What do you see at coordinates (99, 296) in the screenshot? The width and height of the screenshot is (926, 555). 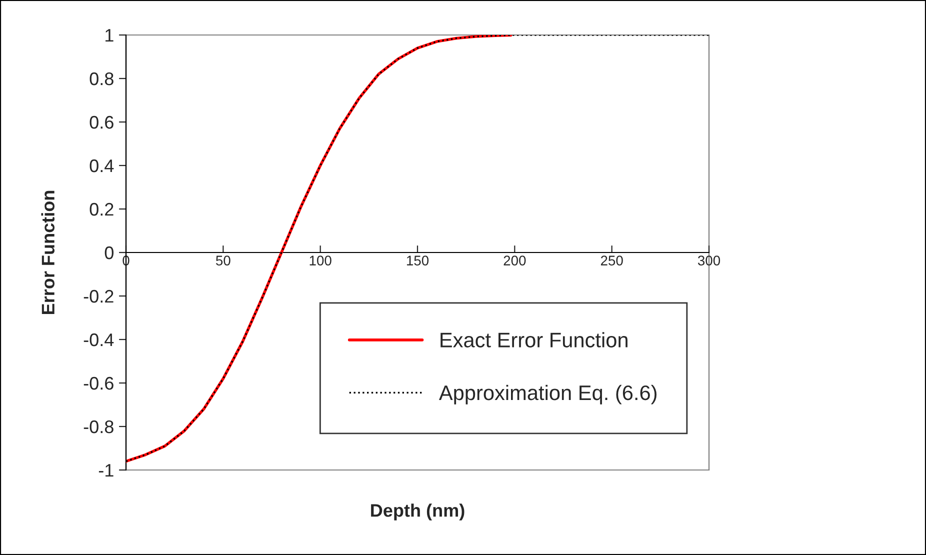 I see `y-tick-label: -0.2` at bounding box center [99, 296].